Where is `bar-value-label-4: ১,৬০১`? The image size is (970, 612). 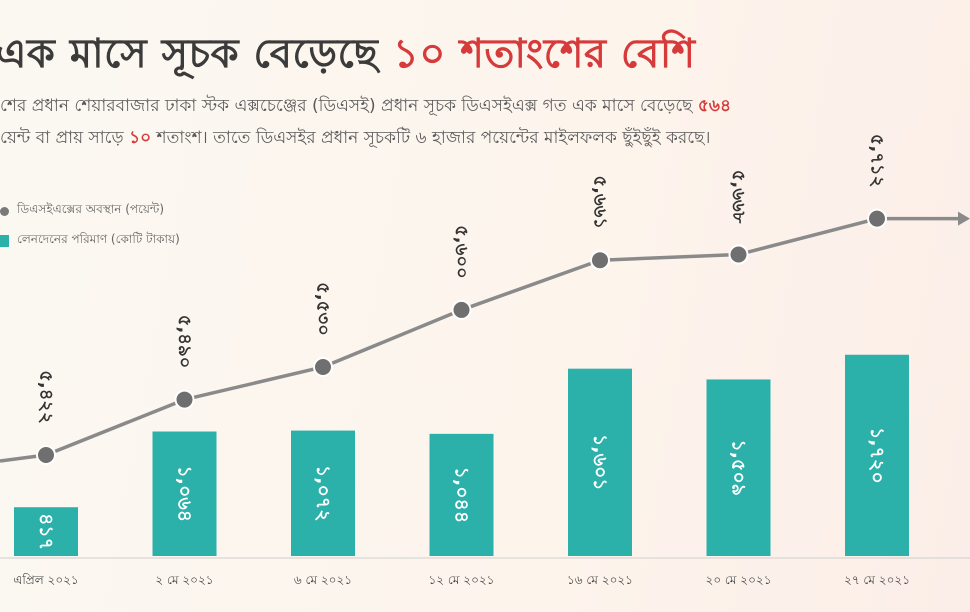 bar-value-label-4: ১,৬০১ is located at coordinates (600, 462).